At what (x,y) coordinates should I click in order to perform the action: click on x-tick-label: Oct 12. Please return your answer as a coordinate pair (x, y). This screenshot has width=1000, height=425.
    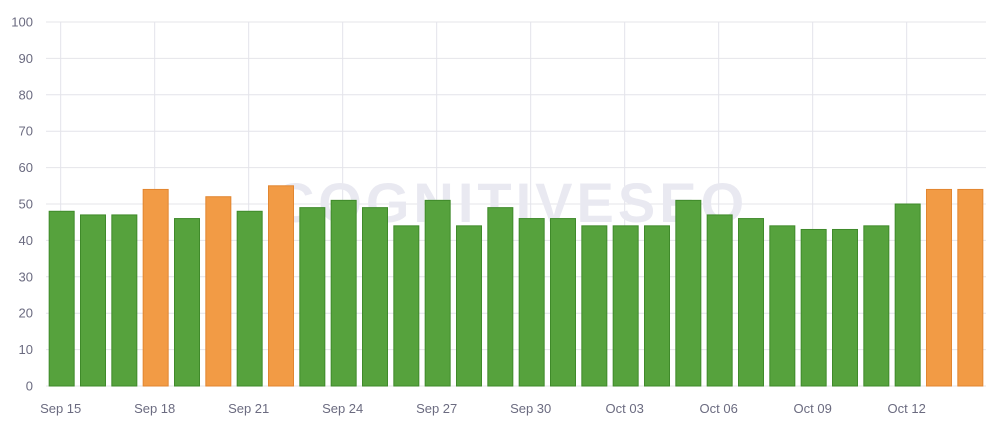
    Looking at the image, I should click on (907, 408).